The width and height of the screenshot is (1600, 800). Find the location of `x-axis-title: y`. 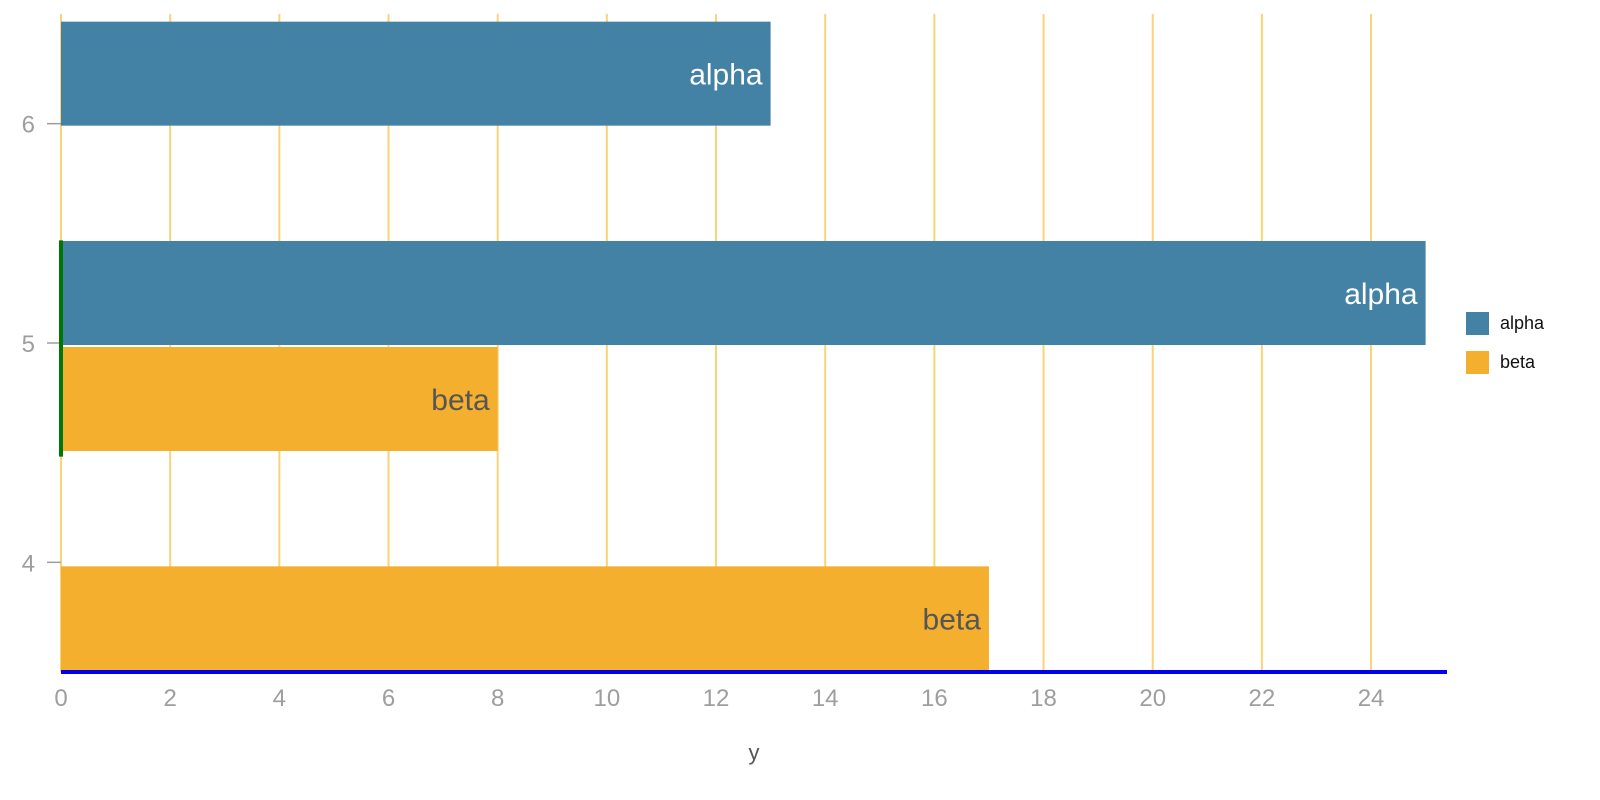

x-axis-title: y is located at coordinates (754, 752).